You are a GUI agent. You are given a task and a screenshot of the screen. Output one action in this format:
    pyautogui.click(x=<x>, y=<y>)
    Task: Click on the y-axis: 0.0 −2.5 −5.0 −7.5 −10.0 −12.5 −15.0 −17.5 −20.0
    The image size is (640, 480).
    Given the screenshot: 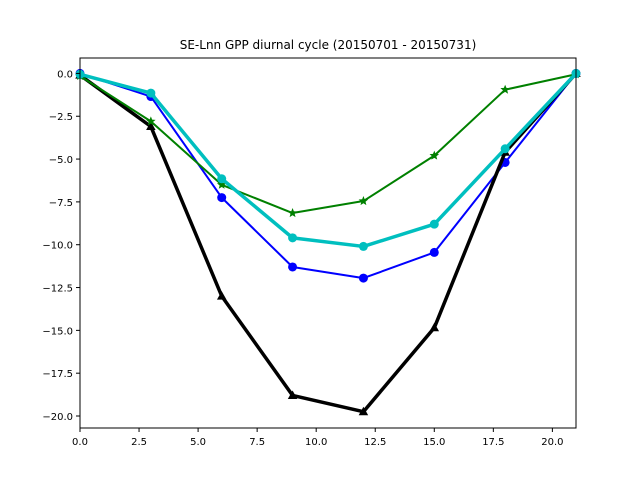 What is the action you would take?
    pyautogui.click(x=61, y=246)
    